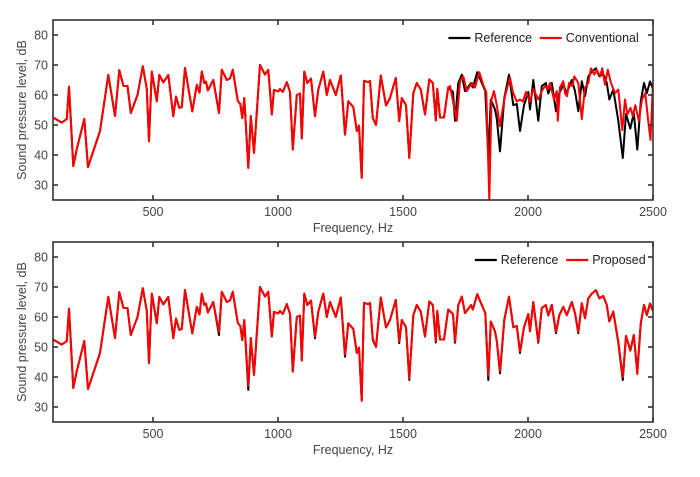 Image resolution: width=700 pixels, height=477 pixels. What do you see at coordinates (619, 260) in the screenshot?
I see `legend-label: Proposed` at bounding box center [619, 260].